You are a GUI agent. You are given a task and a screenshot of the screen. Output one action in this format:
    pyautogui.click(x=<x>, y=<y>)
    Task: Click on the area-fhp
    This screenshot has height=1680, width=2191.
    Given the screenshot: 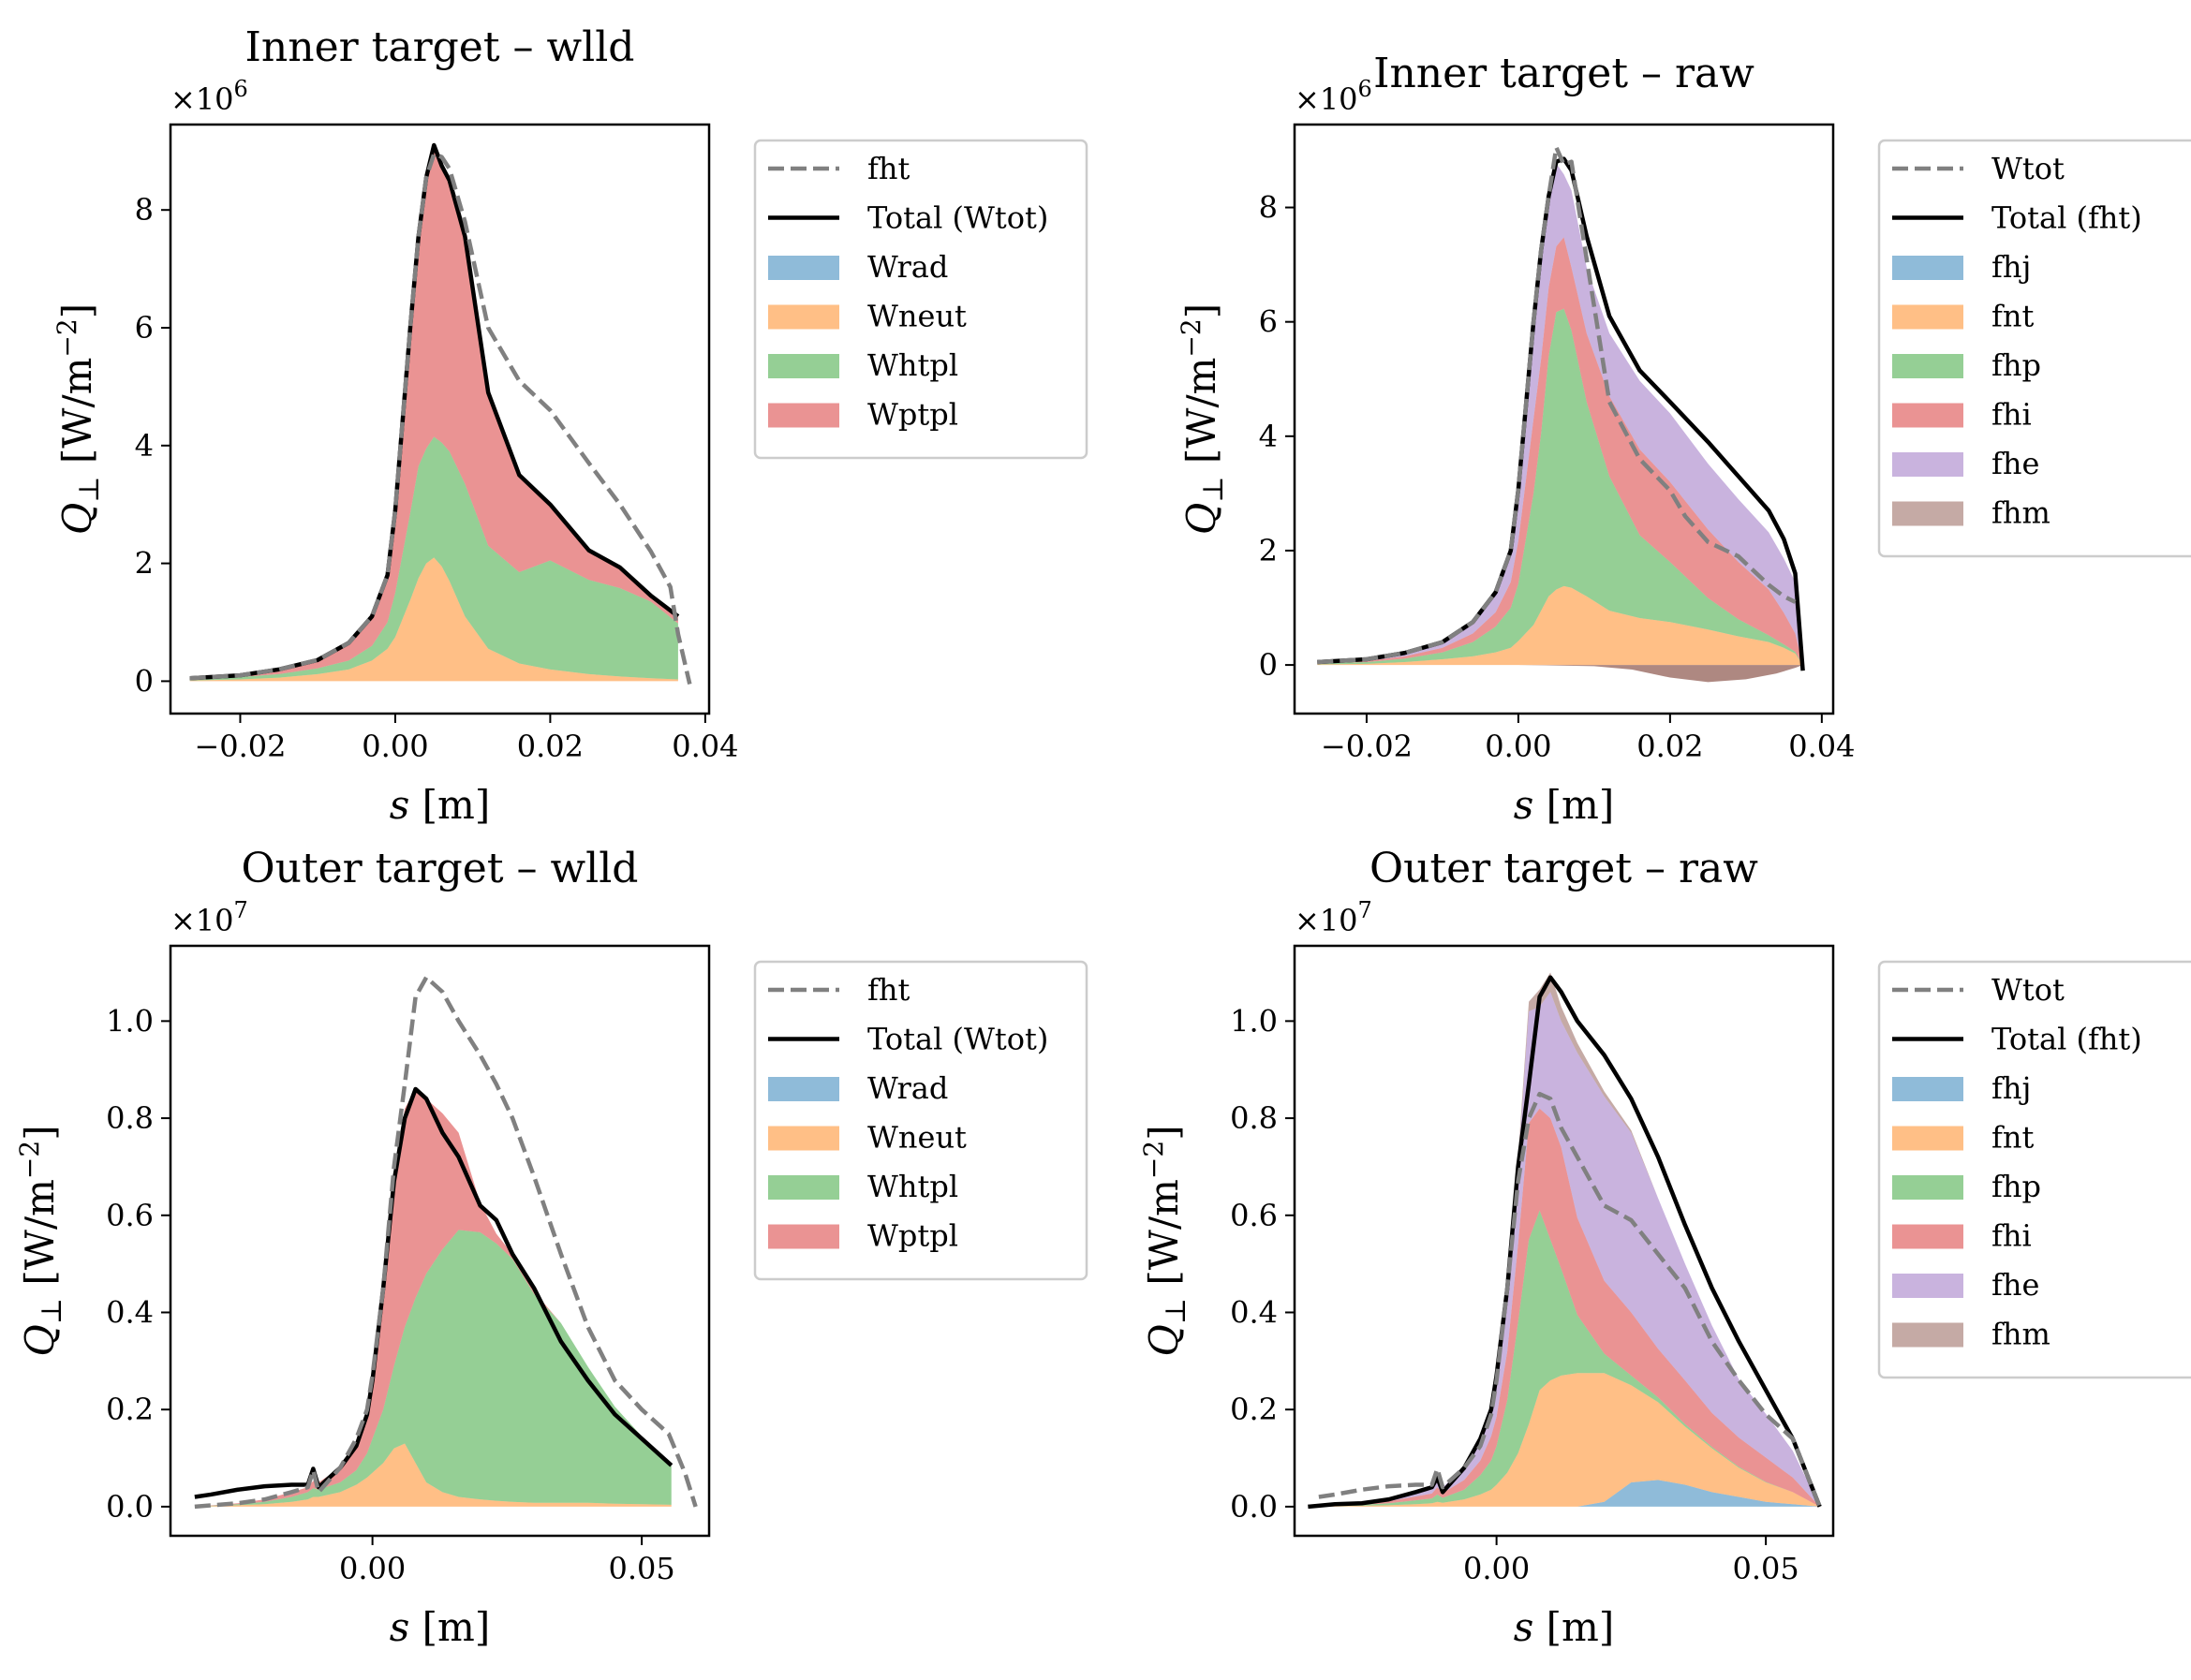 What is the action you would take?
    pyautogui.click(x=1569, y=1358)
    